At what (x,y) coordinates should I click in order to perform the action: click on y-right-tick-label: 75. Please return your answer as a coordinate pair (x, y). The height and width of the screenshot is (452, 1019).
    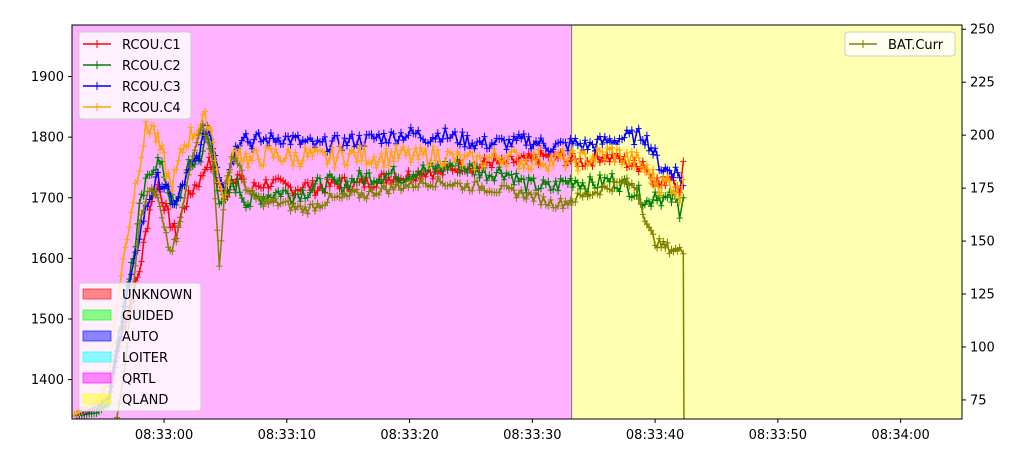
    Looking at the image, I should click on (978, 400).